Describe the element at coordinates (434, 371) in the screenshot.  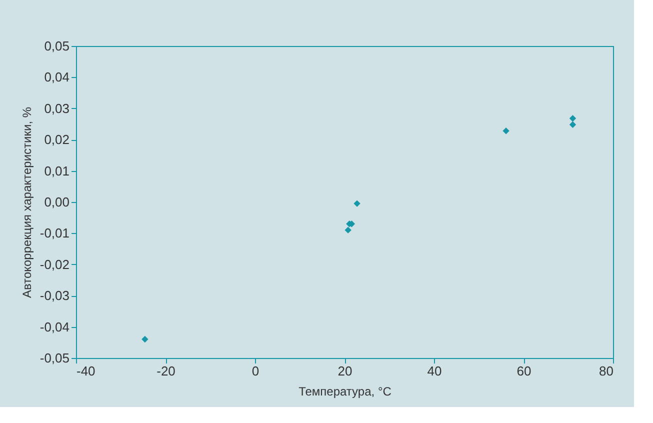
I see `x-tick-label: 40` at that location.